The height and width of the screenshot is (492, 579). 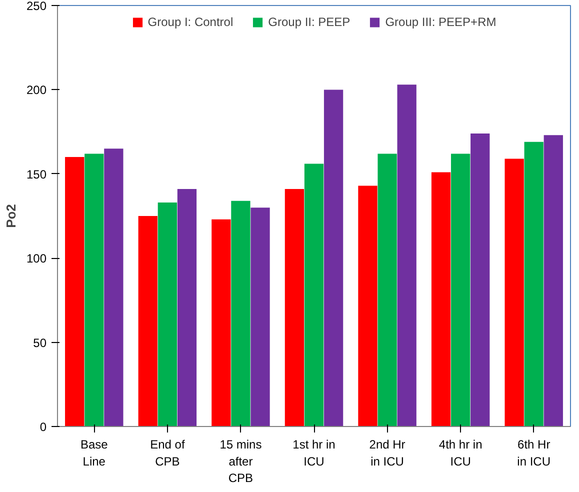 What do you see at coordinates (36, 6) in the screenshot?
I see `y-tick-label: 250` at bounding box center [36, 6].